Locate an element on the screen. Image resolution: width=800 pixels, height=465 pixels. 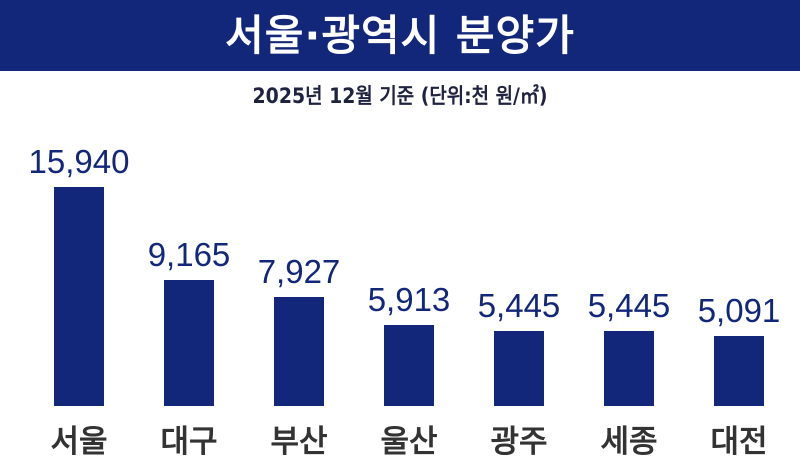
chart-title: 서울·광역시 분양가 is located at coordinates (400, 35).